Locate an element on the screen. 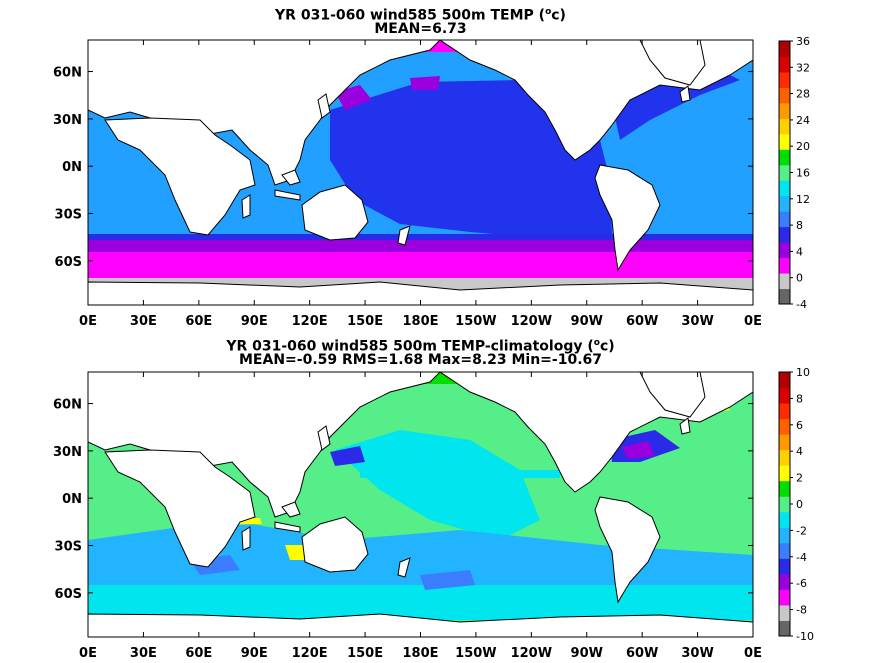 This screenshot has width=884, height=663. colorbar-tick-label: -2 is located at coordinates (801, 530).